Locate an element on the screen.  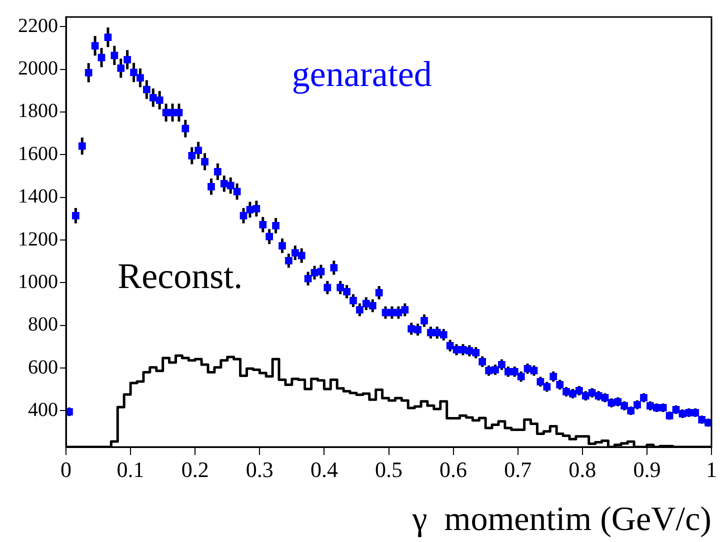
x-tick-label: 1 is located at coordinates (711, 469).